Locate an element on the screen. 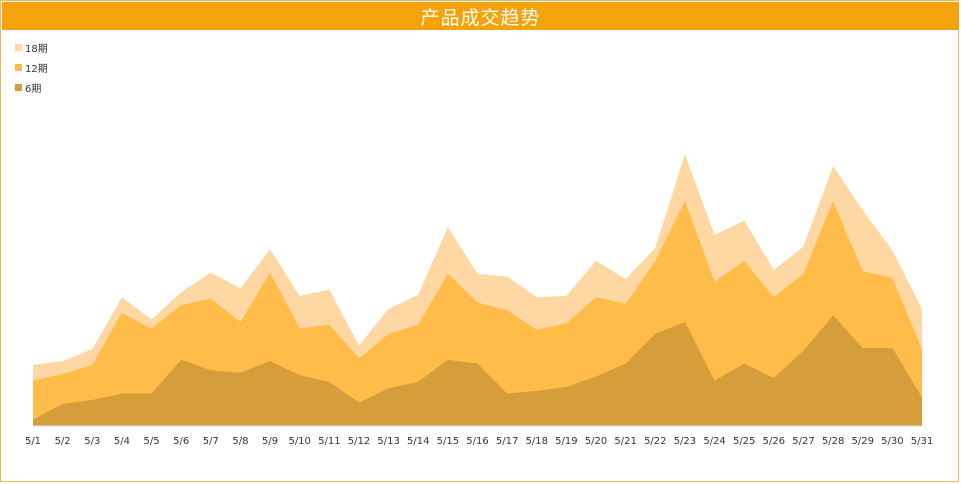 This screenshot has width=961, height=484. x-tick-label: 5/23 is located at coordinates (685, 441).